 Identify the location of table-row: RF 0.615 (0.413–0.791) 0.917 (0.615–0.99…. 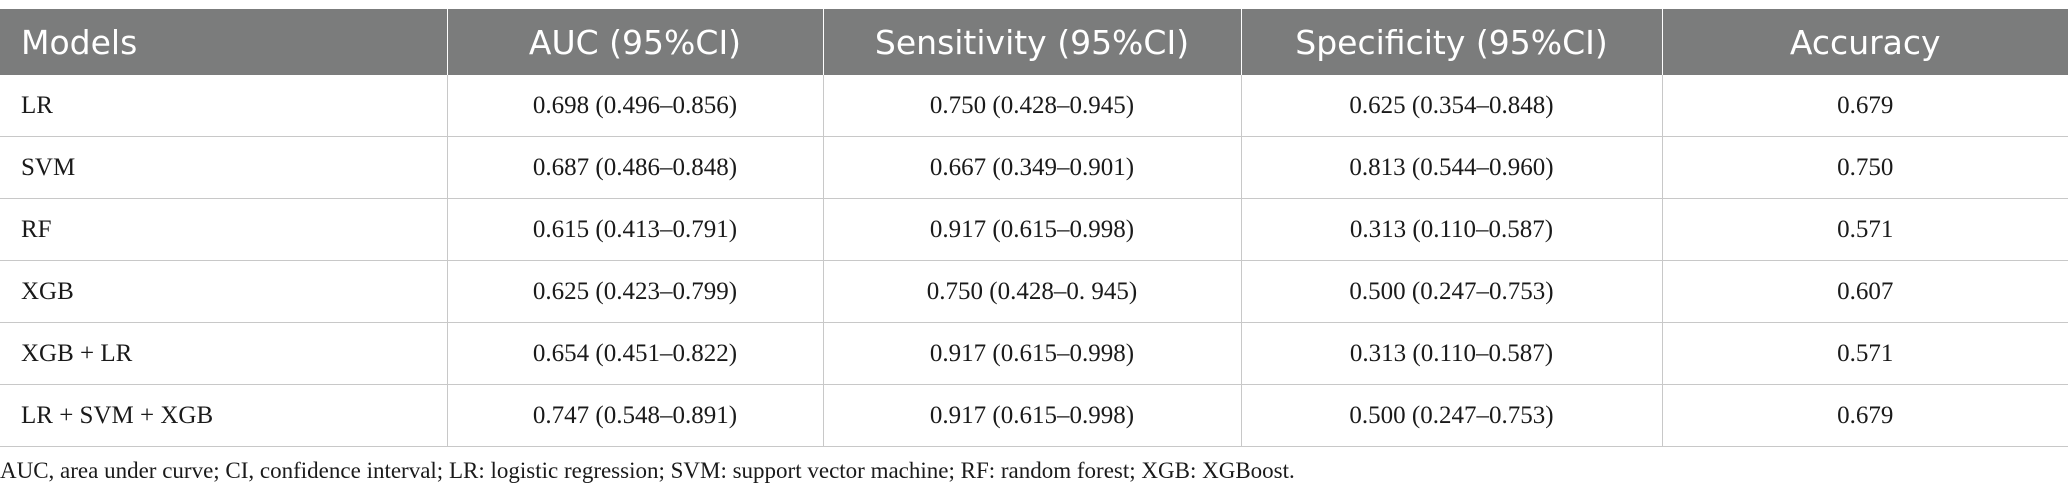
(1034, 229).